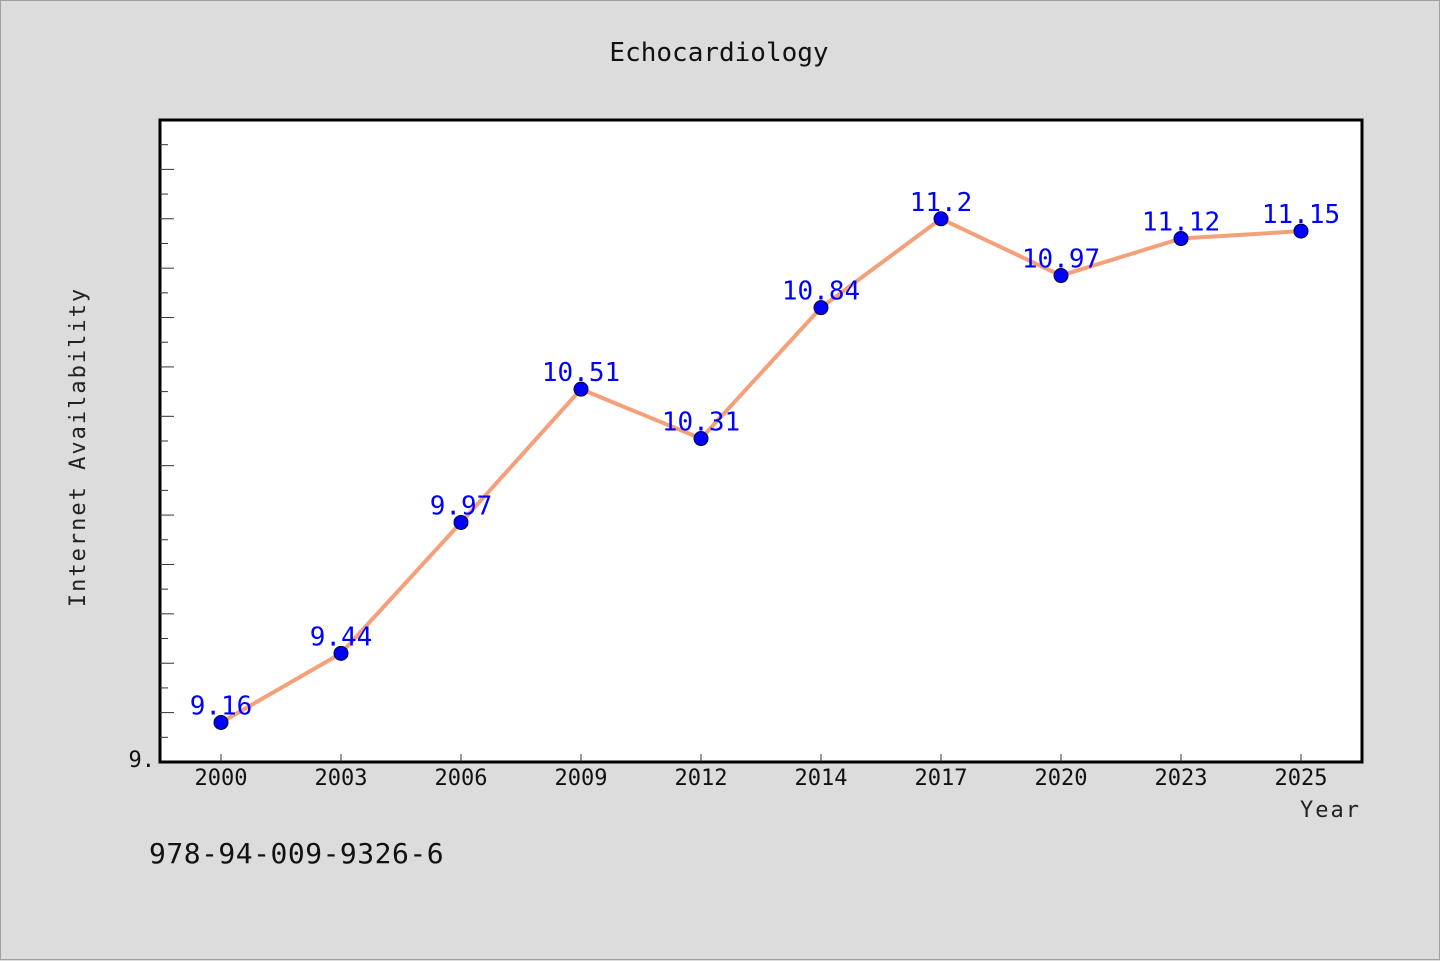  Describe the element at coordinates (701, 778) in the screenshot. I see `x-tick-label: 2012` at that location.